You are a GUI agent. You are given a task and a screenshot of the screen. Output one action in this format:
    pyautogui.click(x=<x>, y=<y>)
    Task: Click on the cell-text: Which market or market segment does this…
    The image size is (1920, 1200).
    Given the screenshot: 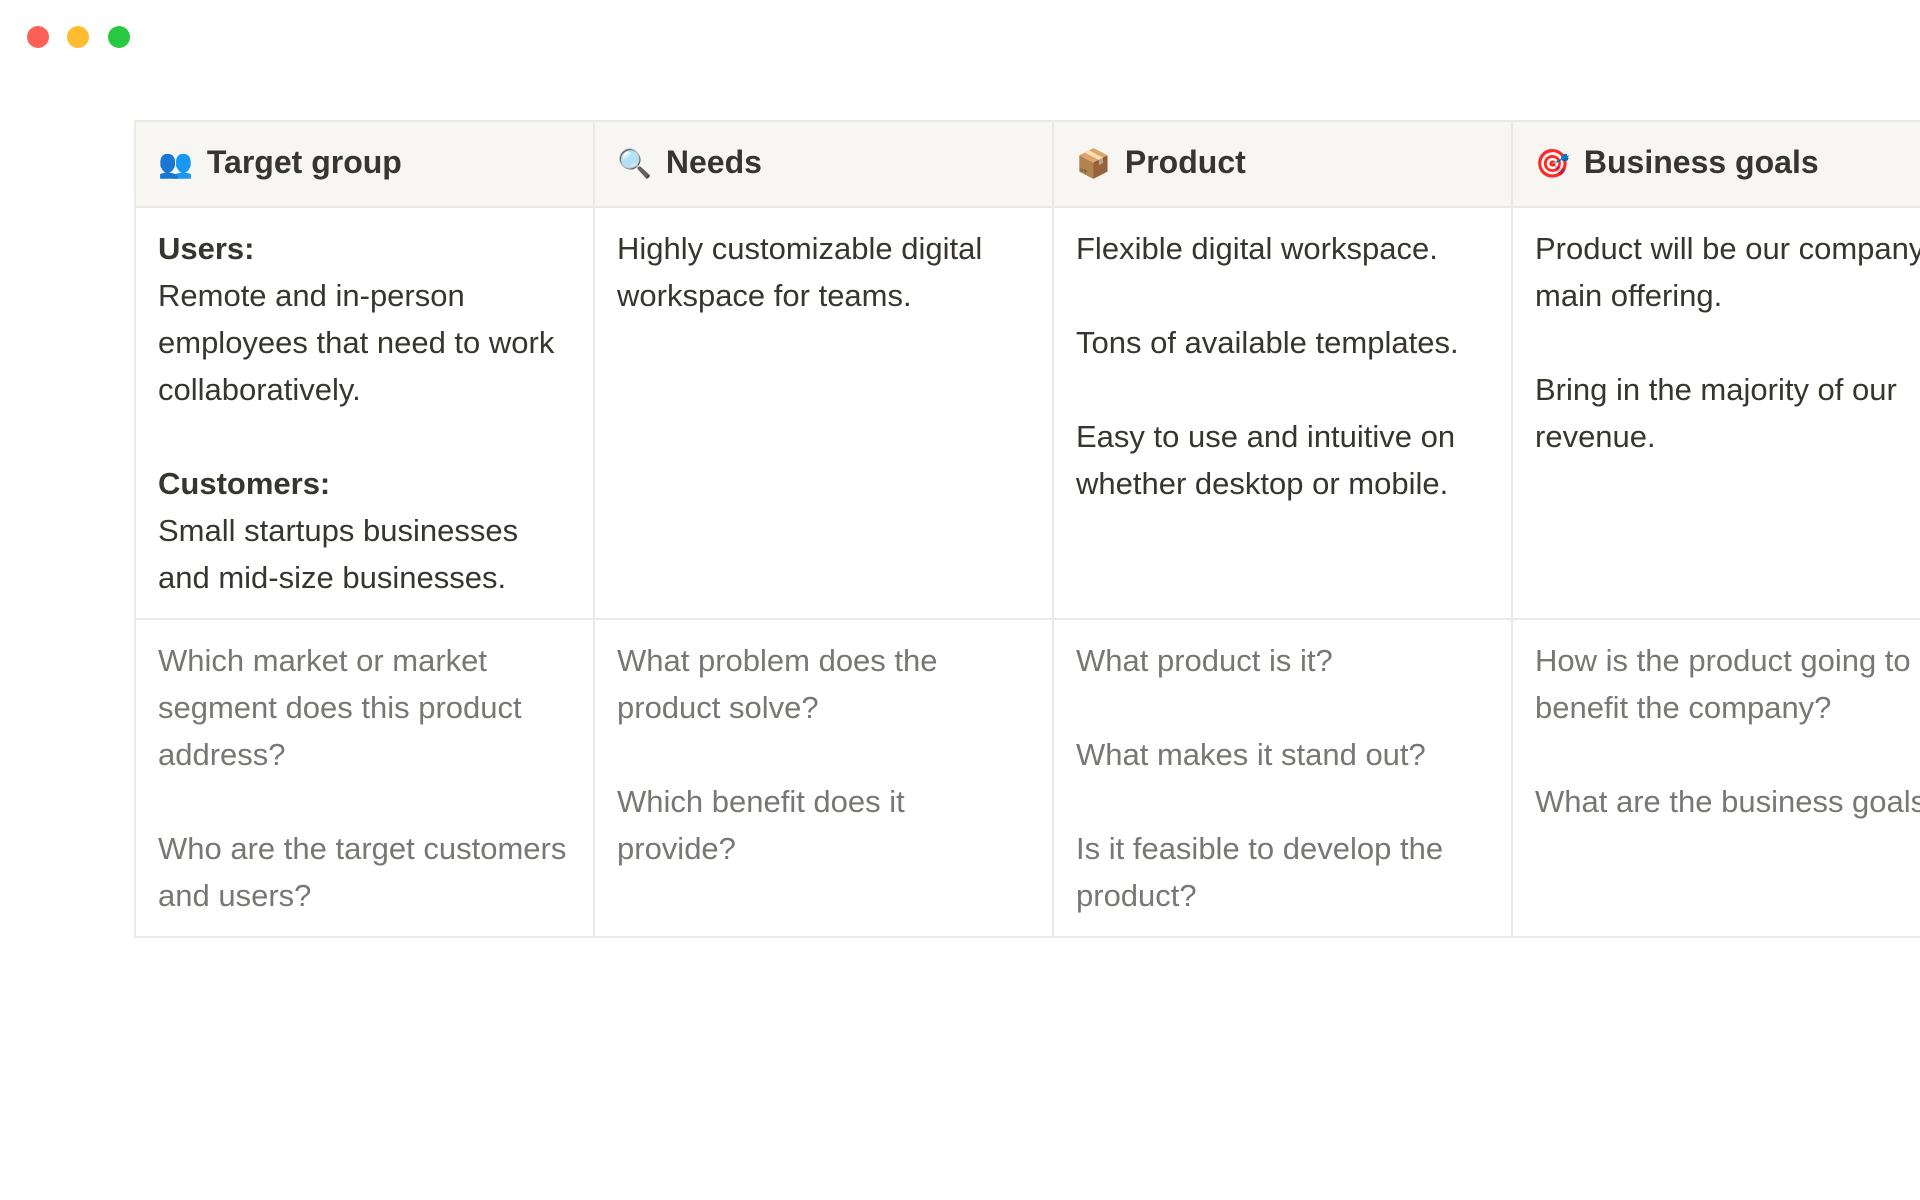 What is the action you would take?
    pyautogui.click(x=340, y=707)
    